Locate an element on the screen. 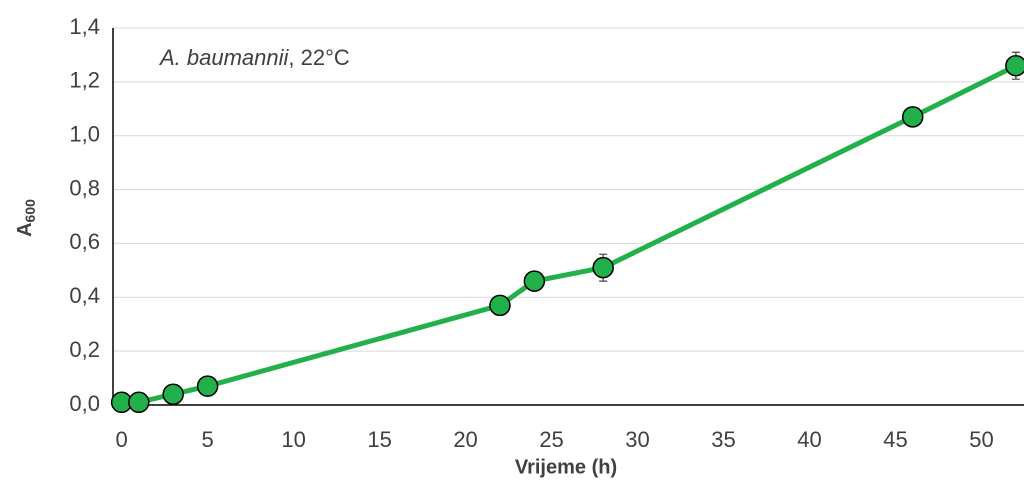 The height and width of the screenshot is (484, 1024). annotation: A. baumannii, 22°C is located at coordinates (254, 57).